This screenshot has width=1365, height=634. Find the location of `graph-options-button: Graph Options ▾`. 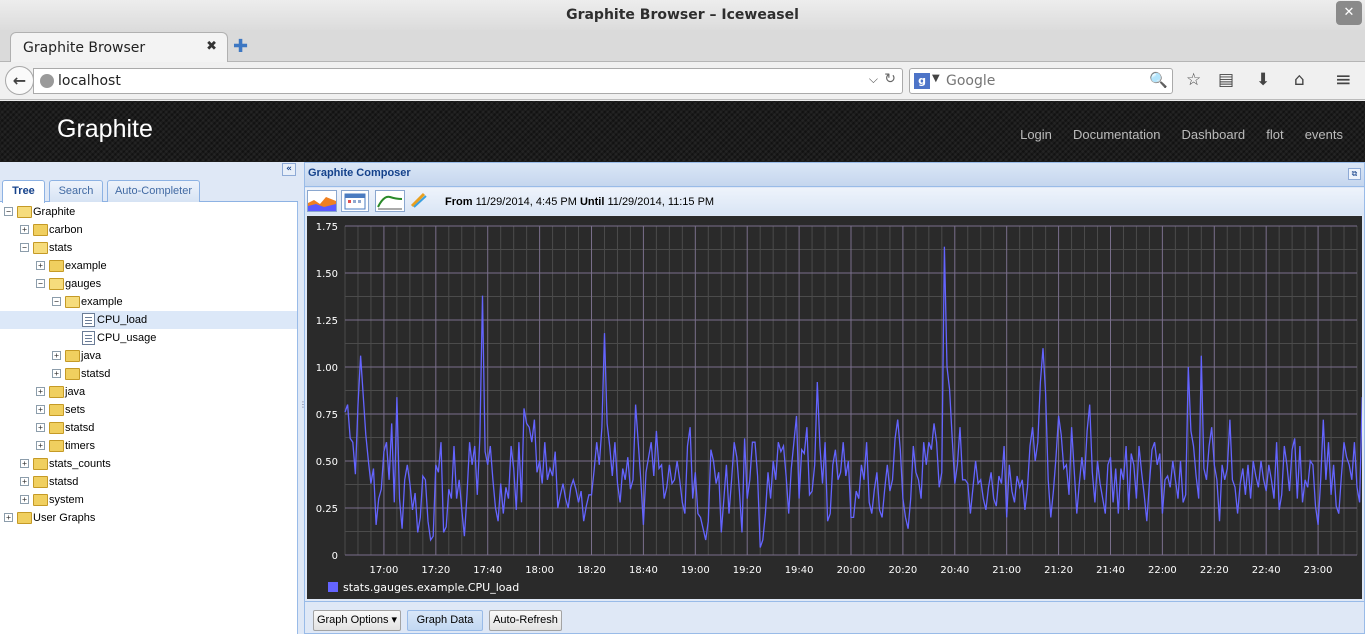

graph-options-button: Graph Options ▾ is located at coordinates (357, 620).